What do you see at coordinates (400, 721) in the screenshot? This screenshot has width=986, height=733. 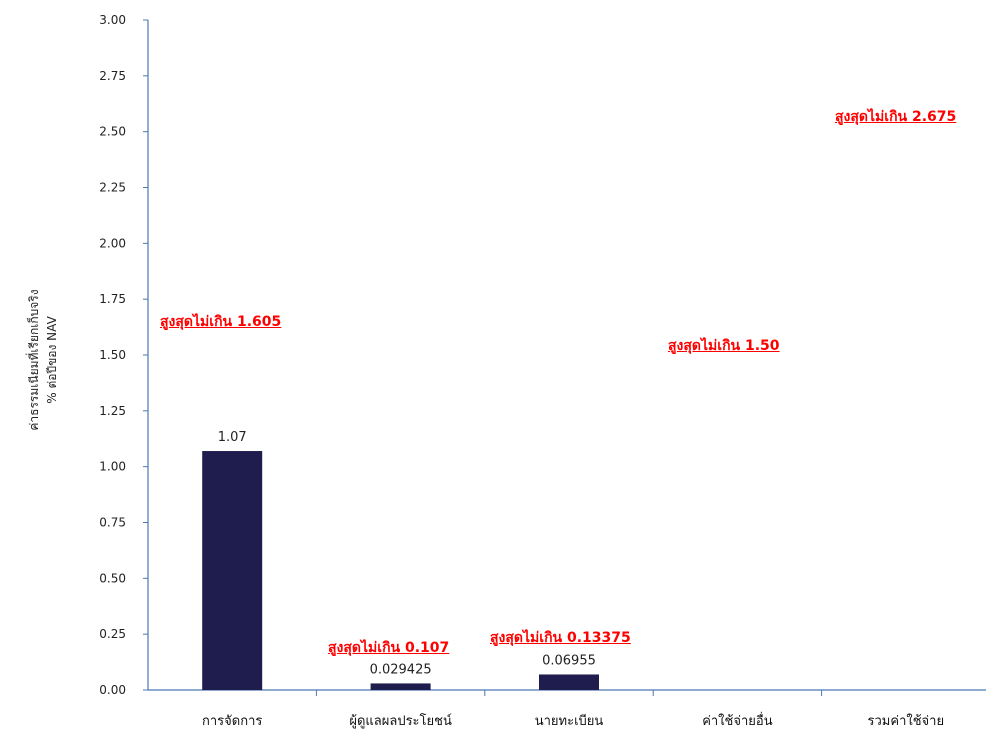 I see `x-category-label: ผู้ดูแลผลประโยชน์` at bounding box center [400, 721].